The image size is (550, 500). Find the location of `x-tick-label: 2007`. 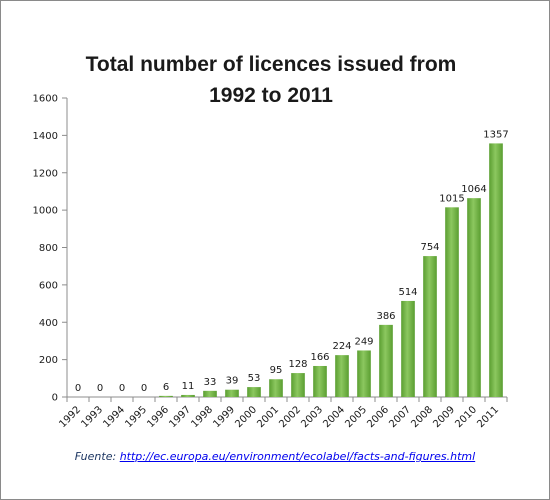

x-tick-label: 2007 is located at coordinates (400, 417).